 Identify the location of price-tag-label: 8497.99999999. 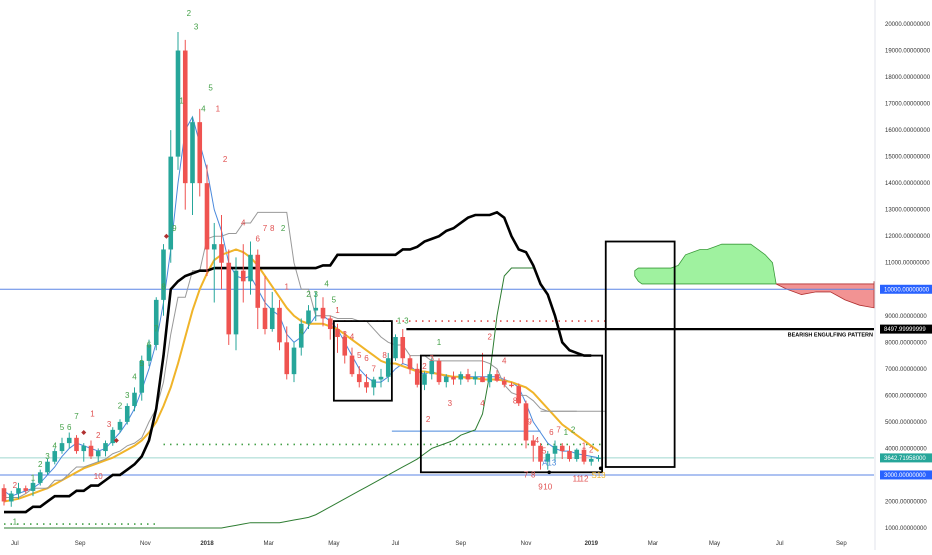
(905, 330).